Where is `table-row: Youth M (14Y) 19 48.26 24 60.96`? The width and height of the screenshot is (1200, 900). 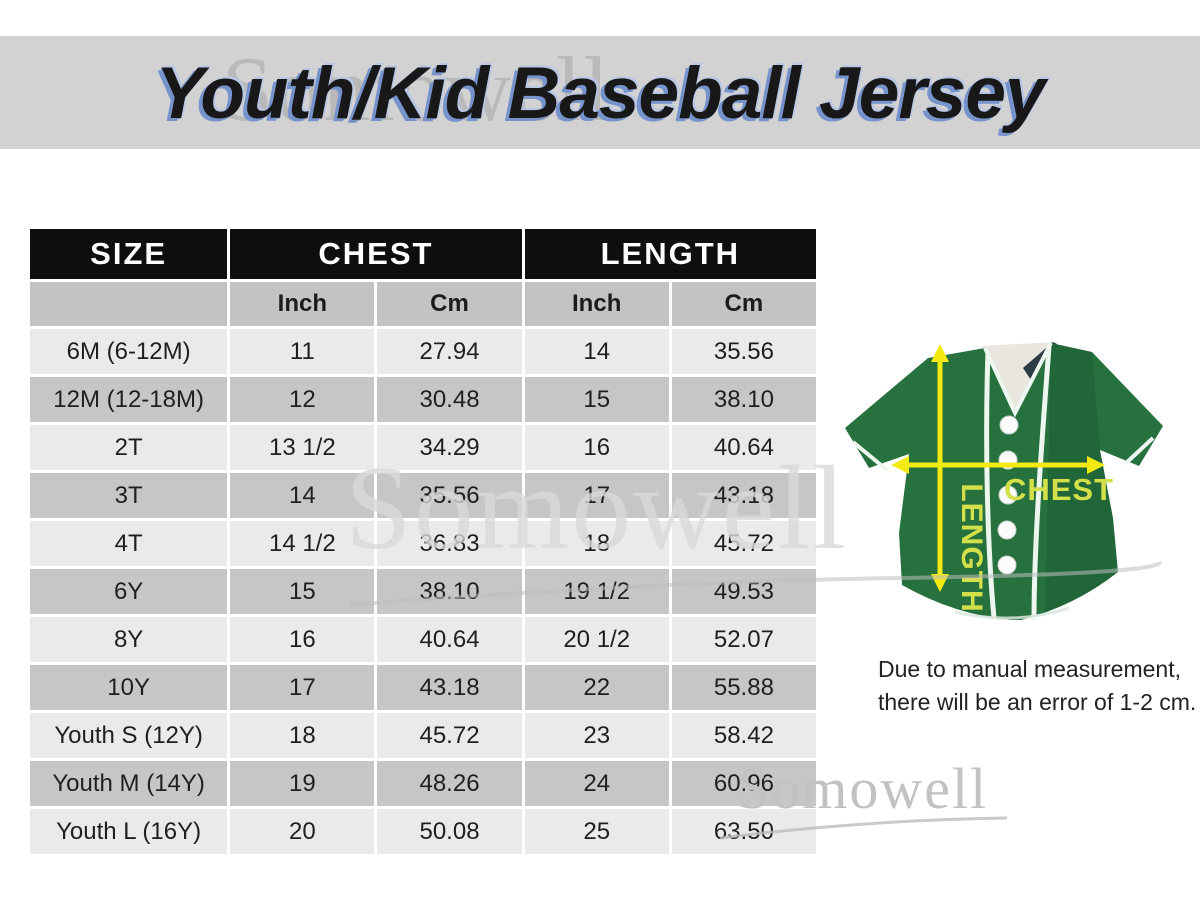
table-row: Youth M (14Y) 19 48.26 24 60.96 is located at coordinates (423, 783).